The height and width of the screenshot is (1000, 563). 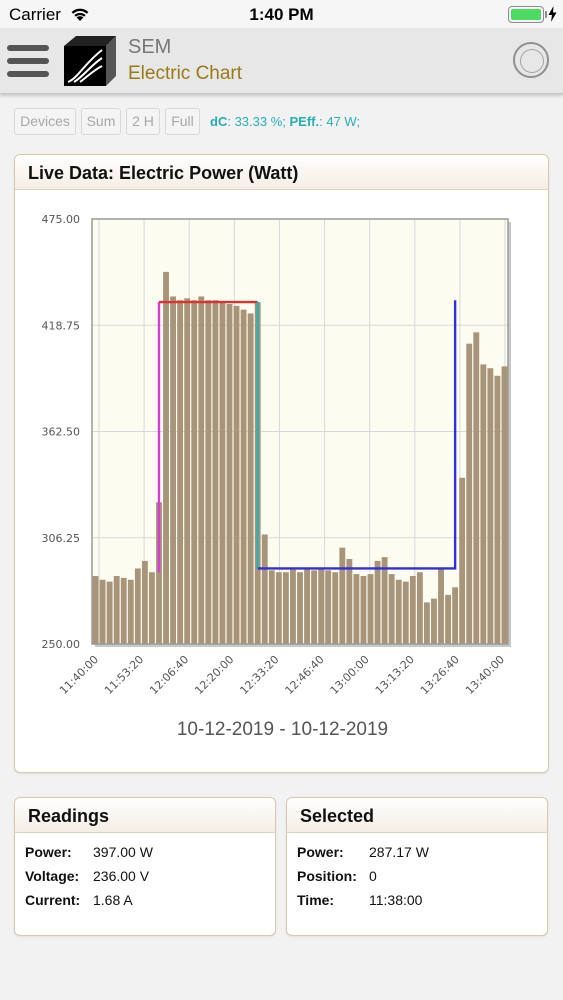 What do you see at coordinates (281, 172) in the screenshot?
I see `chart-title: Live Data: Electric Power (Watt)` at bounding box center [281, 172].